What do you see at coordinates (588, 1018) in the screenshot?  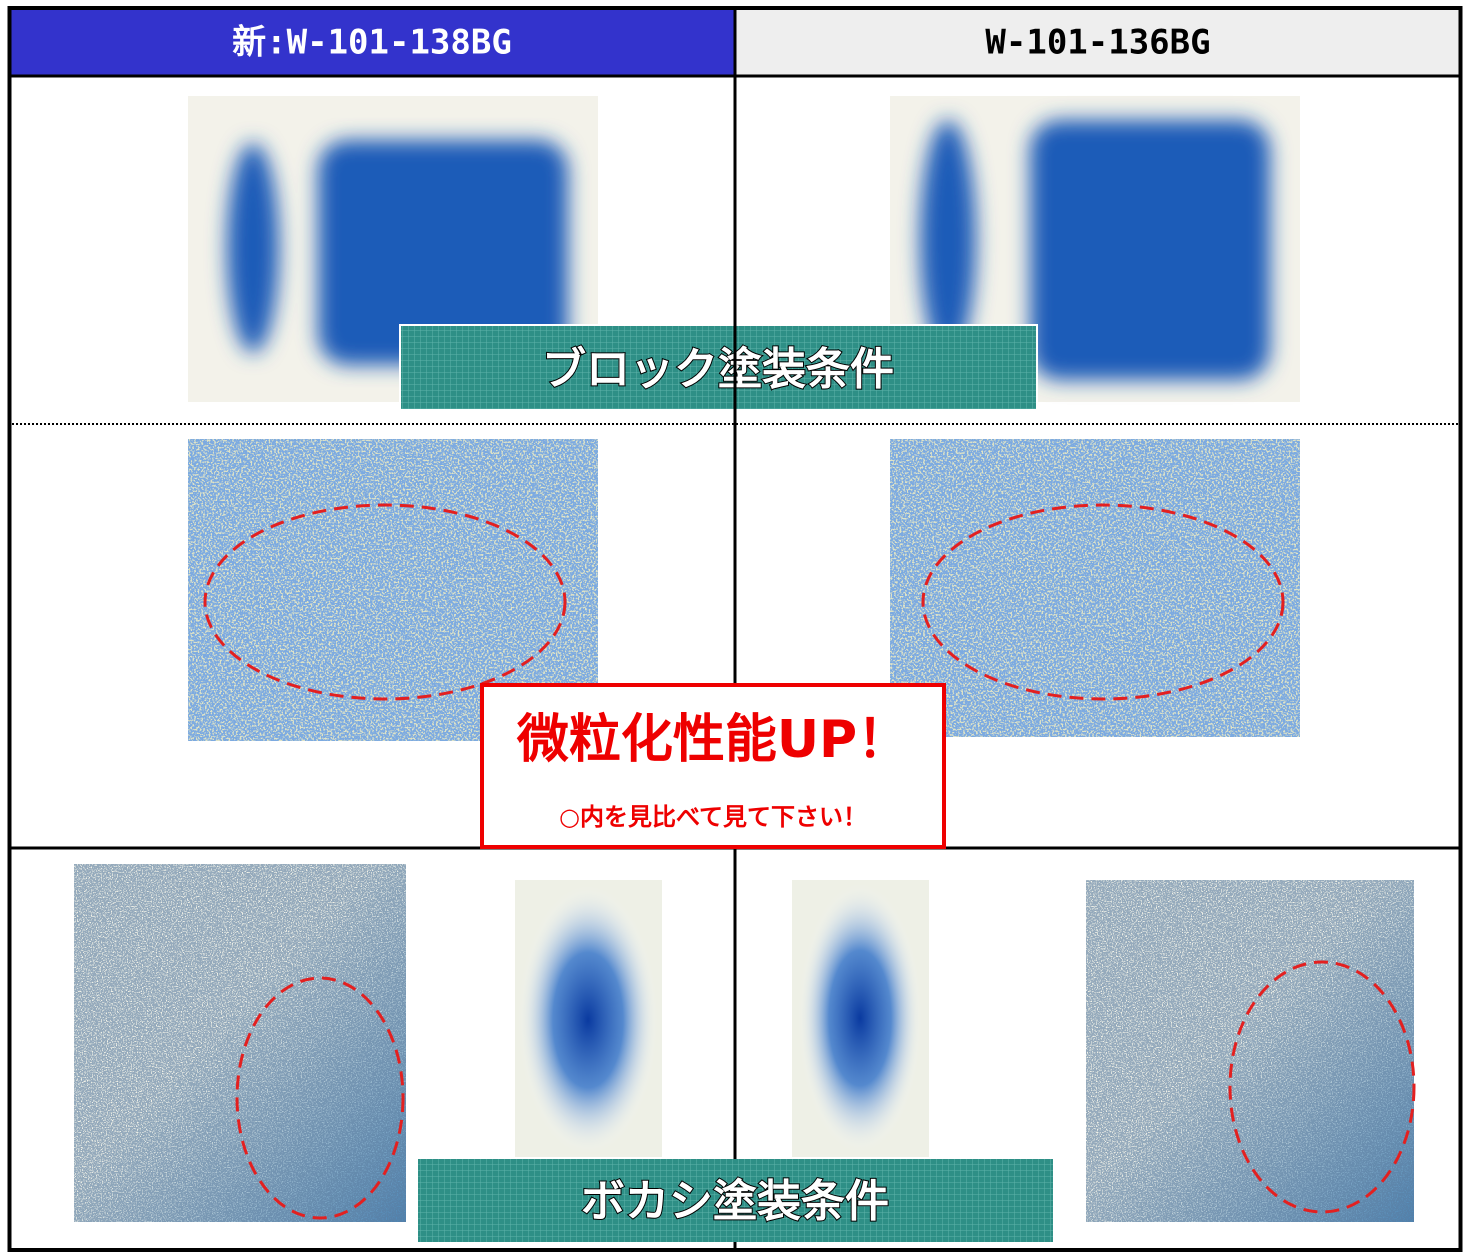 I see `bokashi-spot-left` at bounding box center [588, 1018].